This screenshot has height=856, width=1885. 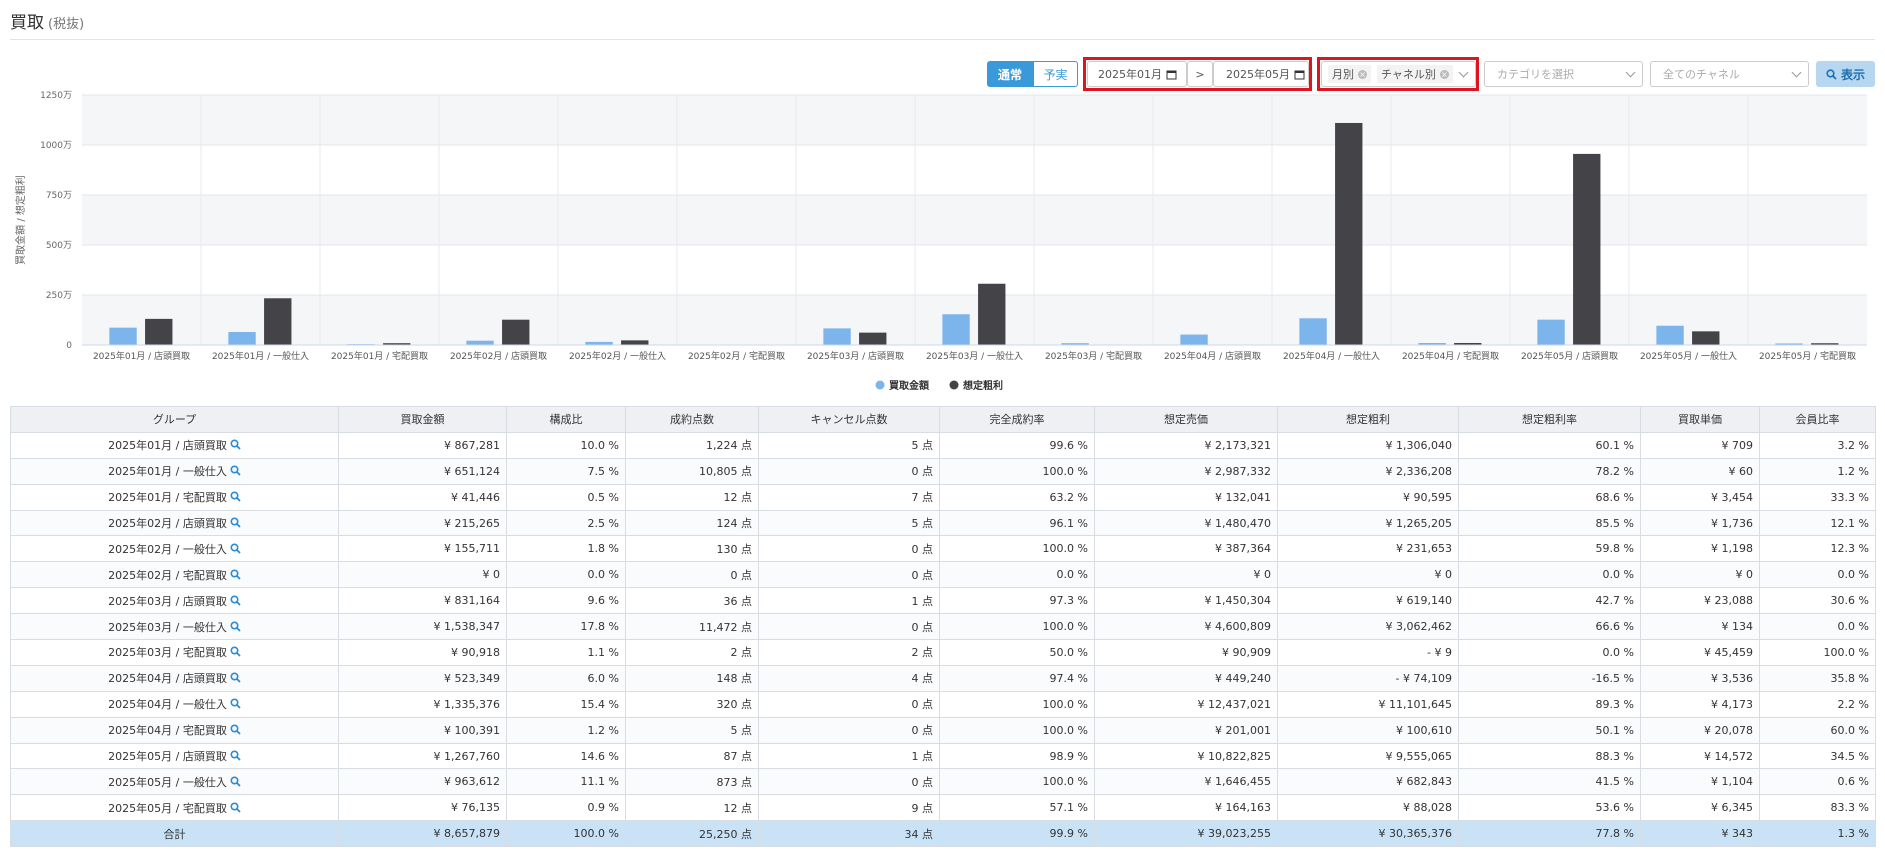 What do you see at coordinates (1549, 497) in the screenshot?
I see `table-cell: 68.6 %` at bounding box center [1549, 497].